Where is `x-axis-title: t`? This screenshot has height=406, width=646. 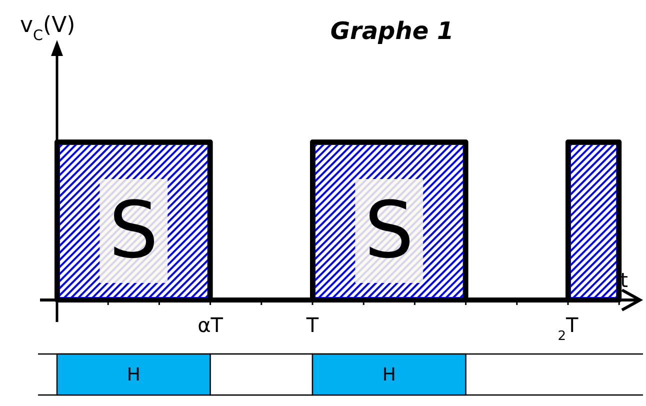 x-axis-title: t is located at coordinates (624, 280).